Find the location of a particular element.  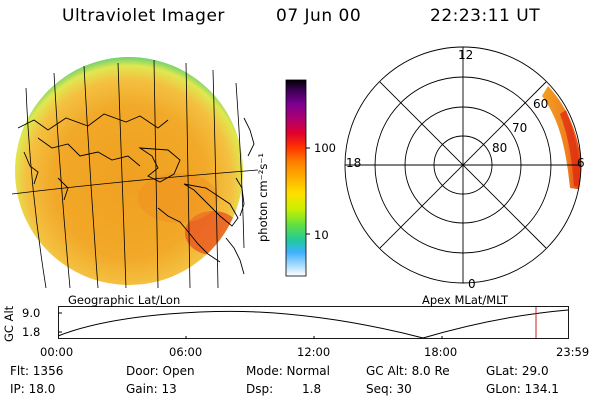

orbit-x-tick-1200: 12:00 is located at coordinates (314, 352).